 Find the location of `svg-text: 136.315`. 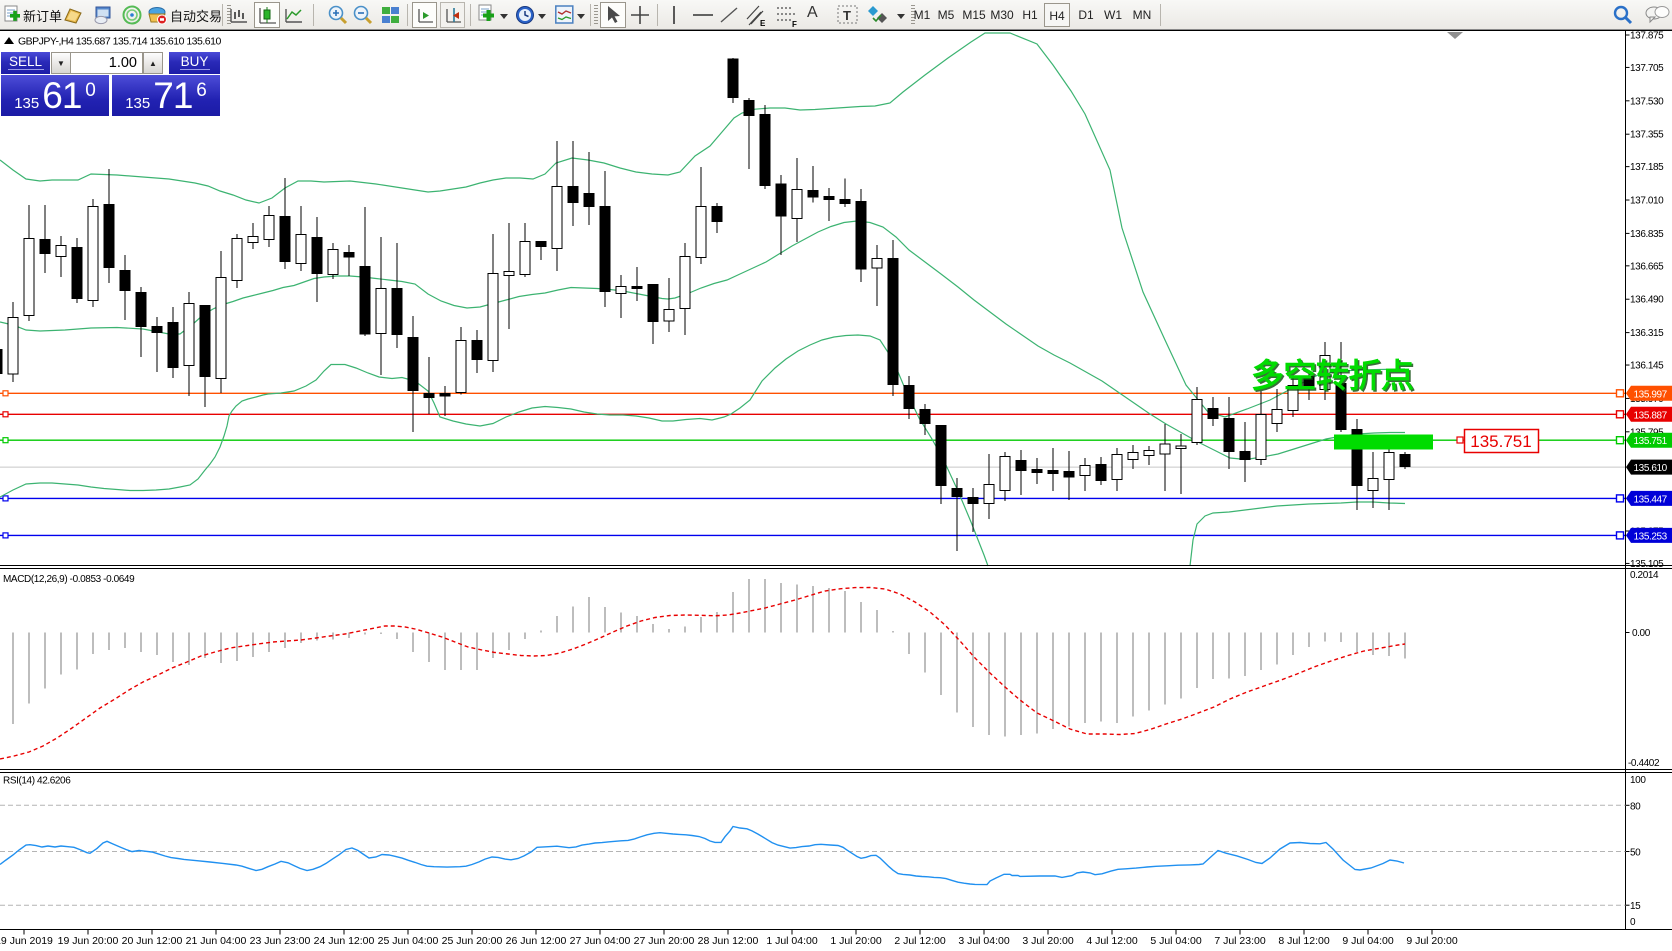

svg-text: 136.315 is located at coordinates (1647, 333).